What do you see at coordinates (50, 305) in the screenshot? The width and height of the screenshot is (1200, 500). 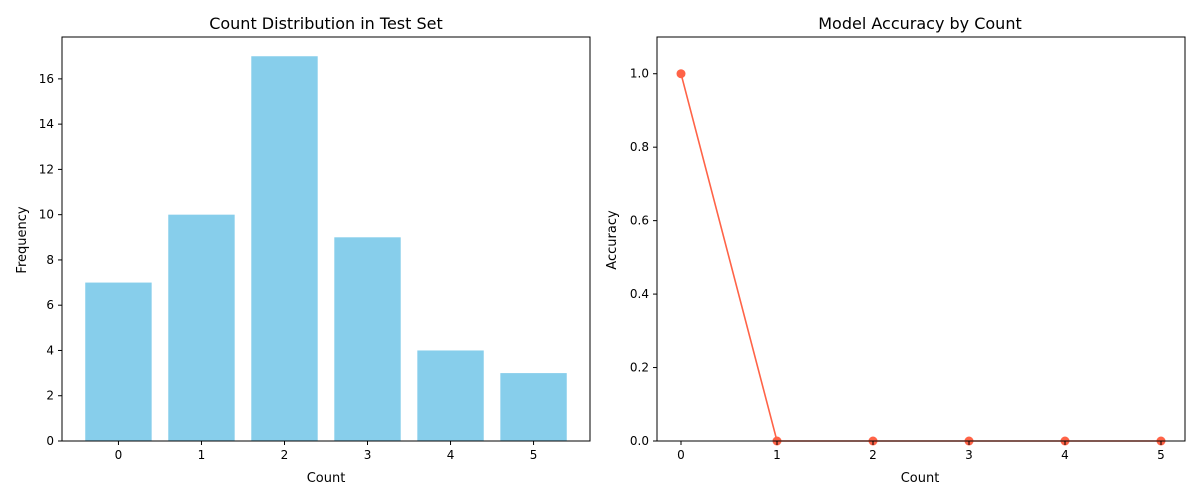 I see `y-tick-label: 6` at bounding box center [50, 305].